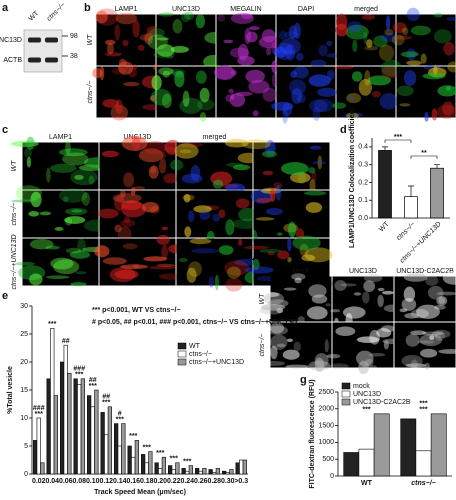 The height and width of the screenshot is (500, 456). I want to click on x-tick-label: 0.22, so click(174, 481).